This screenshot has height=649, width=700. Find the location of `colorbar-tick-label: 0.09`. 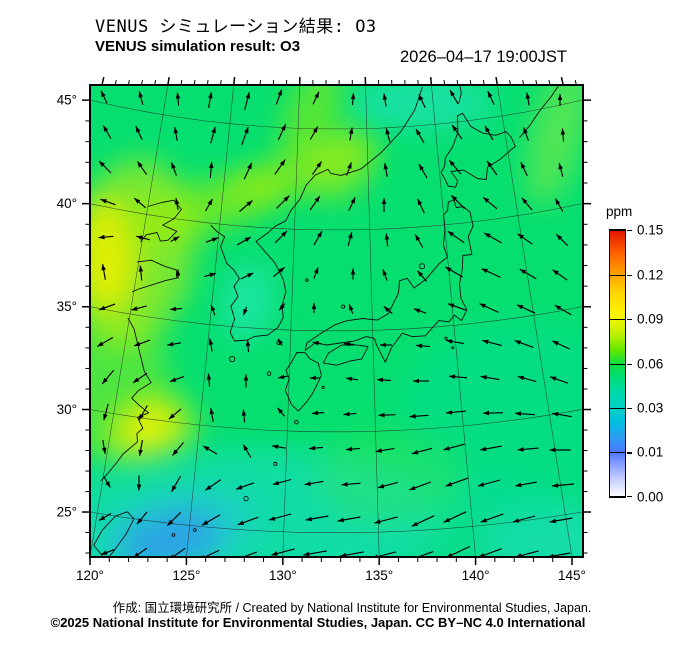

colorbar-tick-label: 0.09 is located at coordinates (650, 319).